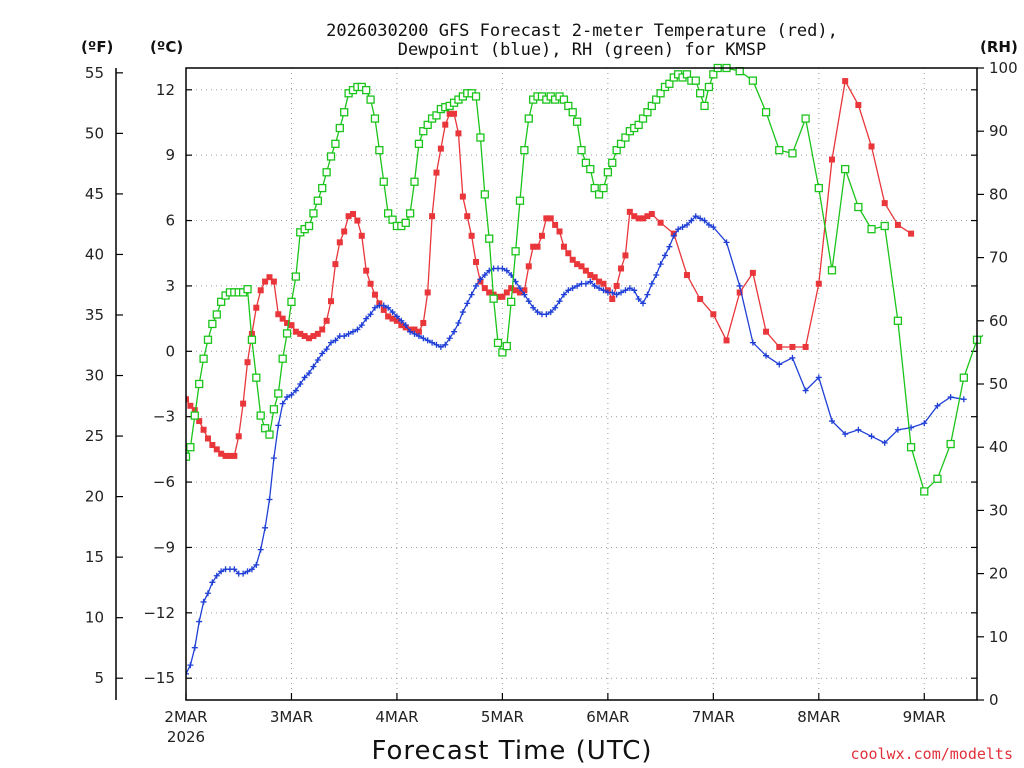  Describe the element at coordinates (713, 717) in the screenshot. I see `x-tick-label: 7MAR` at that location.